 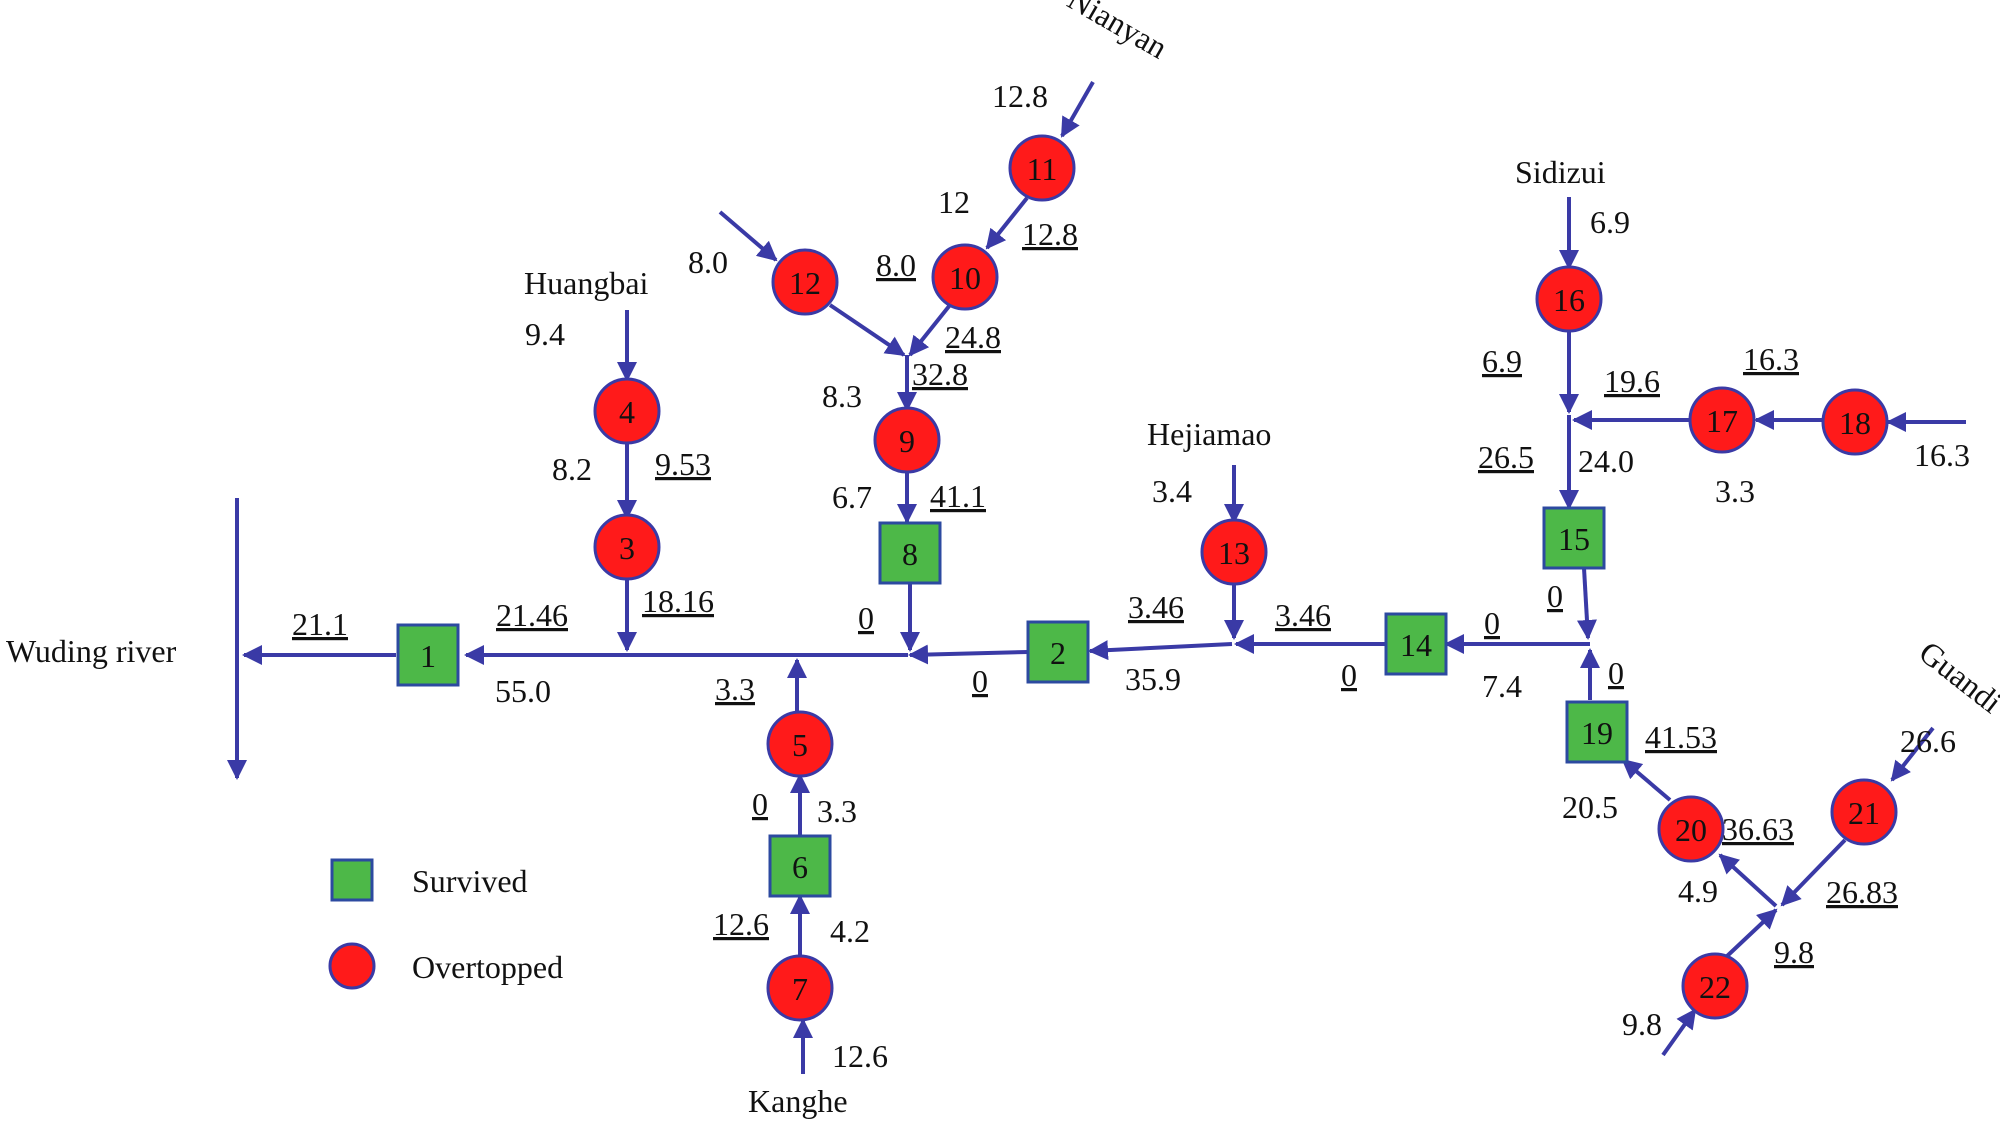 What do you see at coordinates (586, 283) in the screenshot?
I see `place-huangbai: Huangbai` at bounding box center [586, 283].